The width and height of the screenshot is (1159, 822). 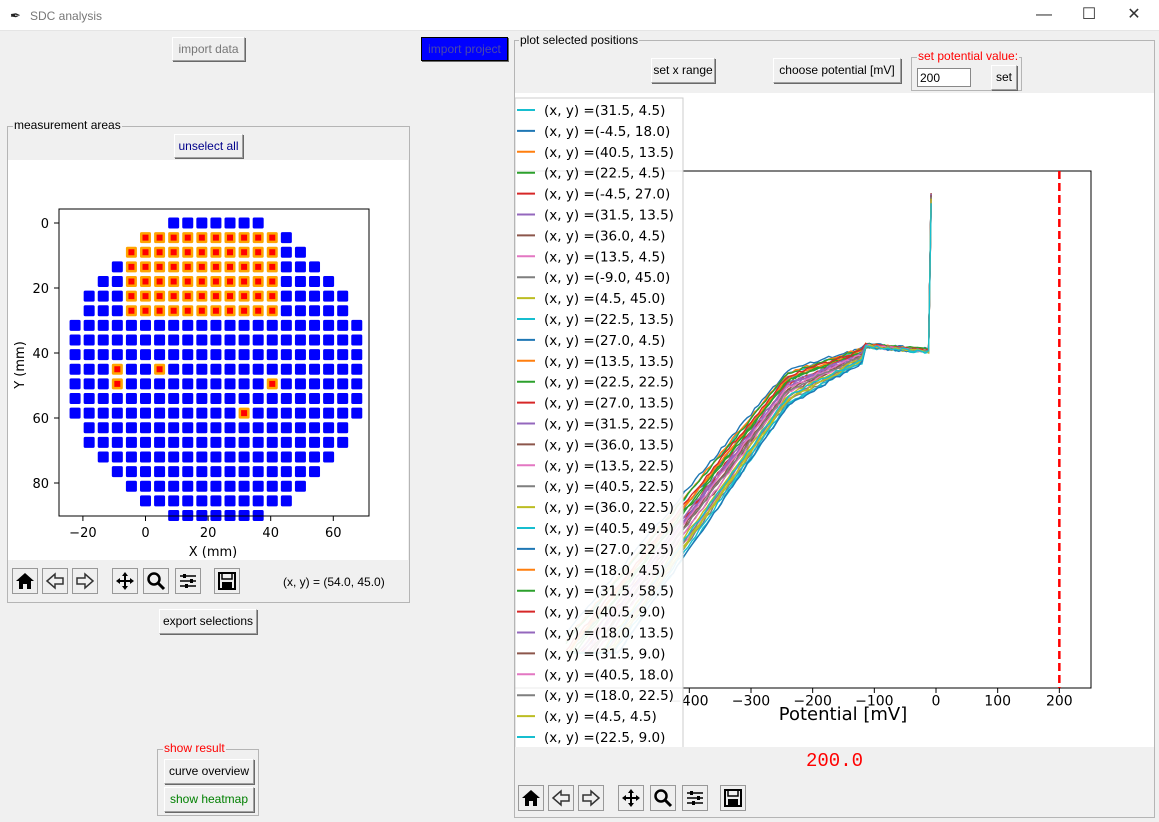 I want to click on back-arrow-icon, so click(x=561, y=798).